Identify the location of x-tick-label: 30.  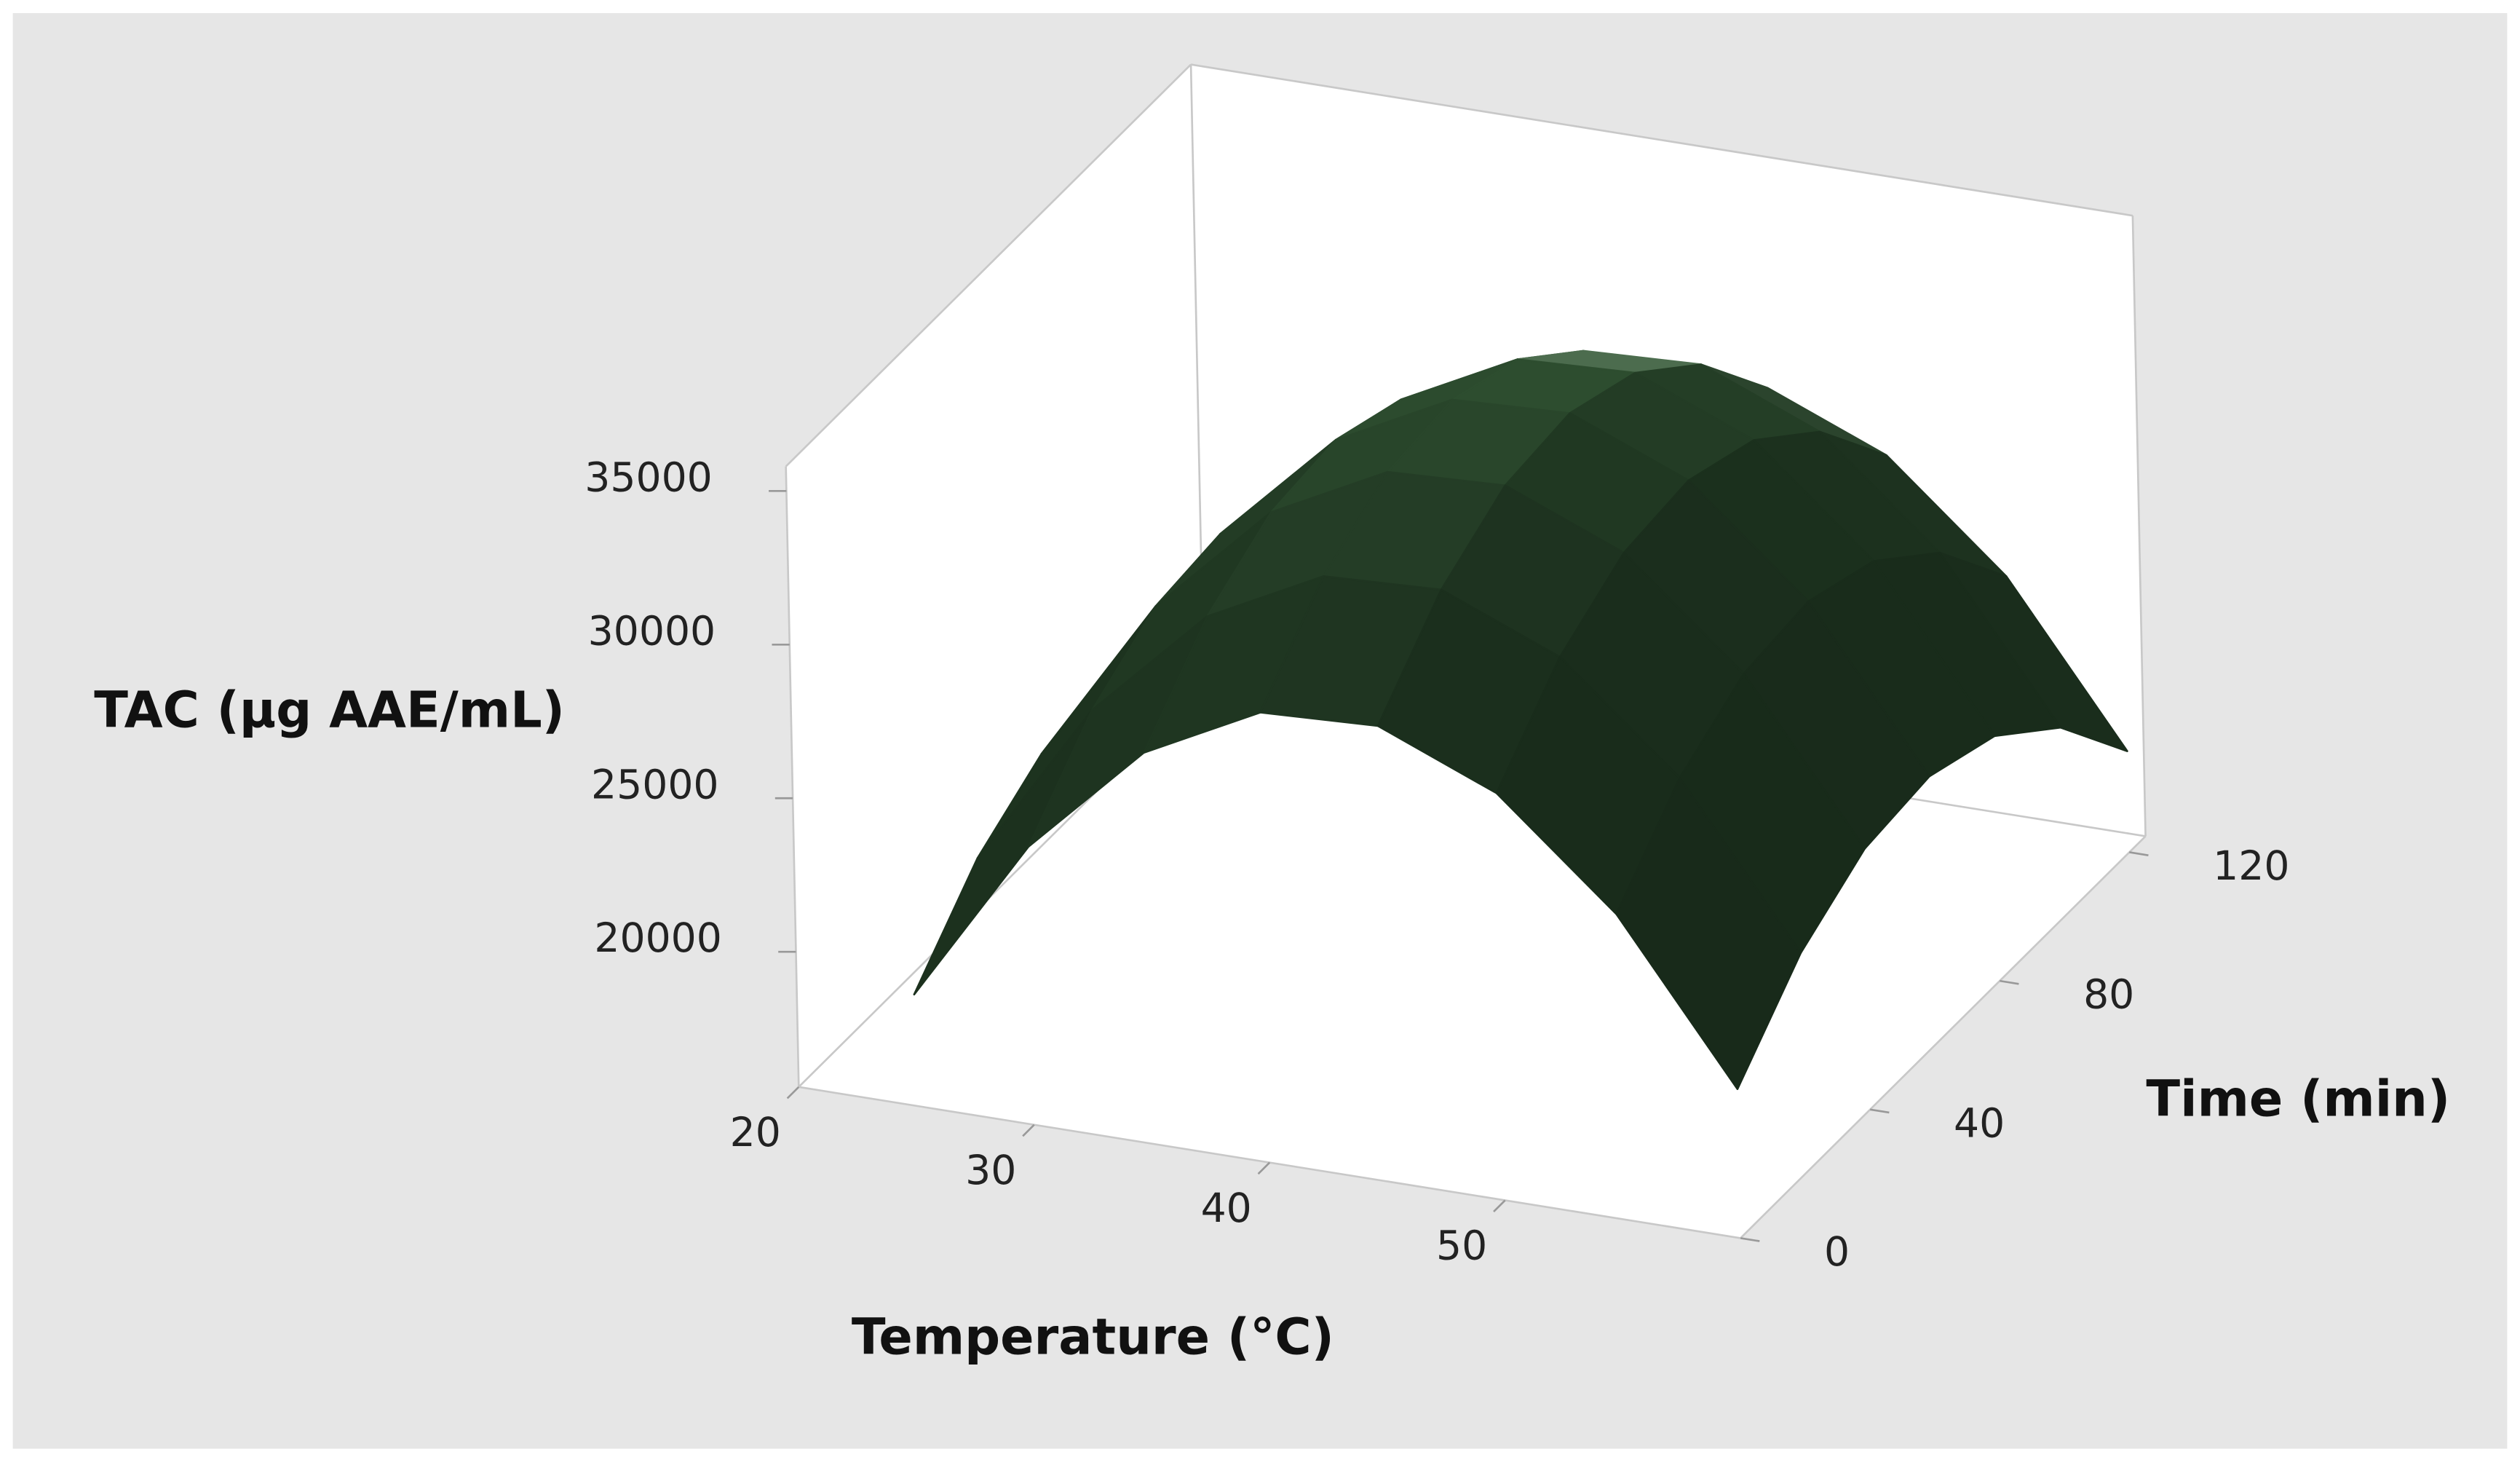
(990, 1171).